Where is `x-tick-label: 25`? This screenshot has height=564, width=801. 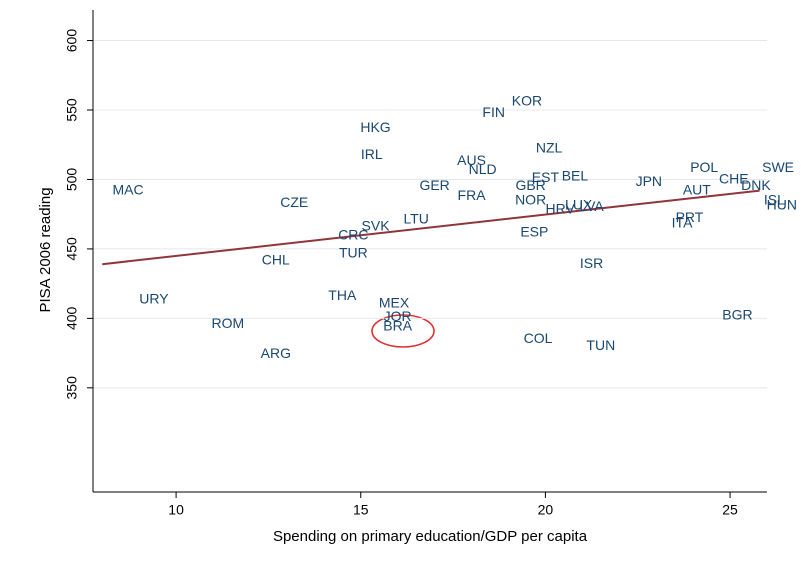 x-tick-label: 25 is located at coordinates (730, 510).